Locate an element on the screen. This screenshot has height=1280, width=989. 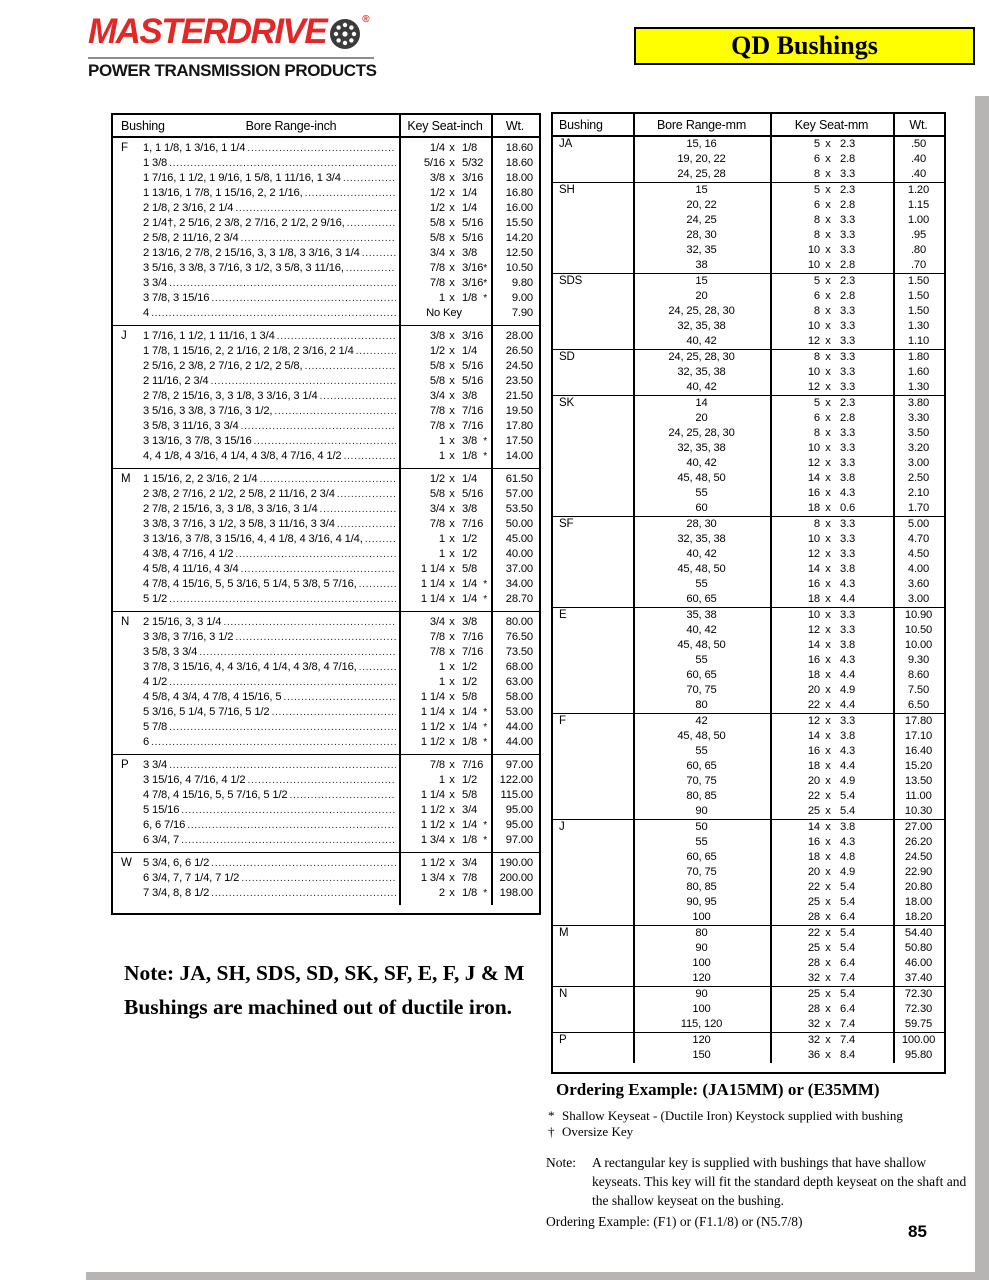
keyseat-cell: 28 x 6.4 is located at coordinates (831, 963).